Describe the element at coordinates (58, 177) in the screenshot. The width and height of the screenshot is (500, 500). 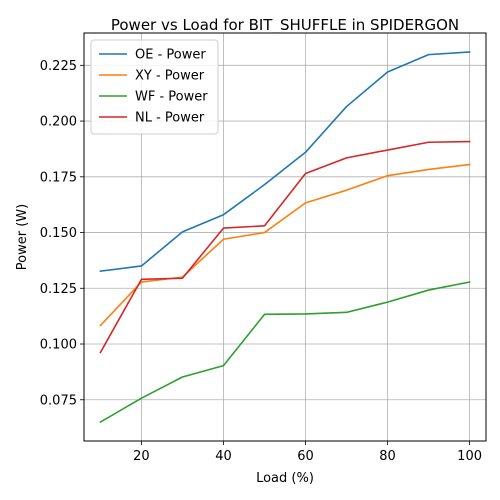
I see `y-tick-label: 0.175` at that location.